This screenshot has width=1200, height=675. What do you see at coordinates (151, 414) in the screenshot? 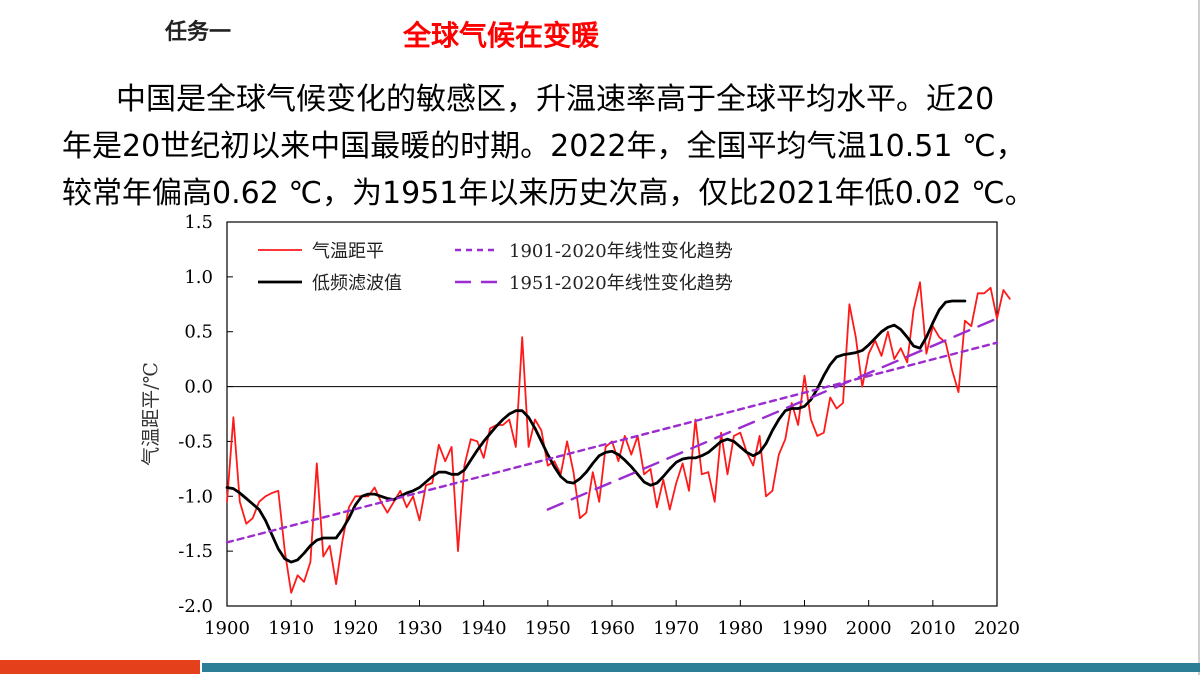
I see `y-axis-label: 气温距平/℃` at bounding box center [151, 414].